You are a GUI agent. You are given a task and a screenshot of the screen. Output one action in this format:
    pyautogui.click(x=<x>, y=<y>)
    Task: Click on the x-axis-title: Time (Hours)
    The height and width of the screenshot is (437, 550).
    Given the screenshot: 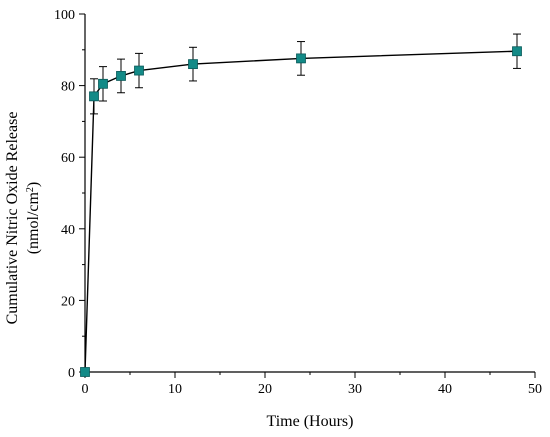 What is the action you would take?
    pyautogui.click(x=310, y=421)
    